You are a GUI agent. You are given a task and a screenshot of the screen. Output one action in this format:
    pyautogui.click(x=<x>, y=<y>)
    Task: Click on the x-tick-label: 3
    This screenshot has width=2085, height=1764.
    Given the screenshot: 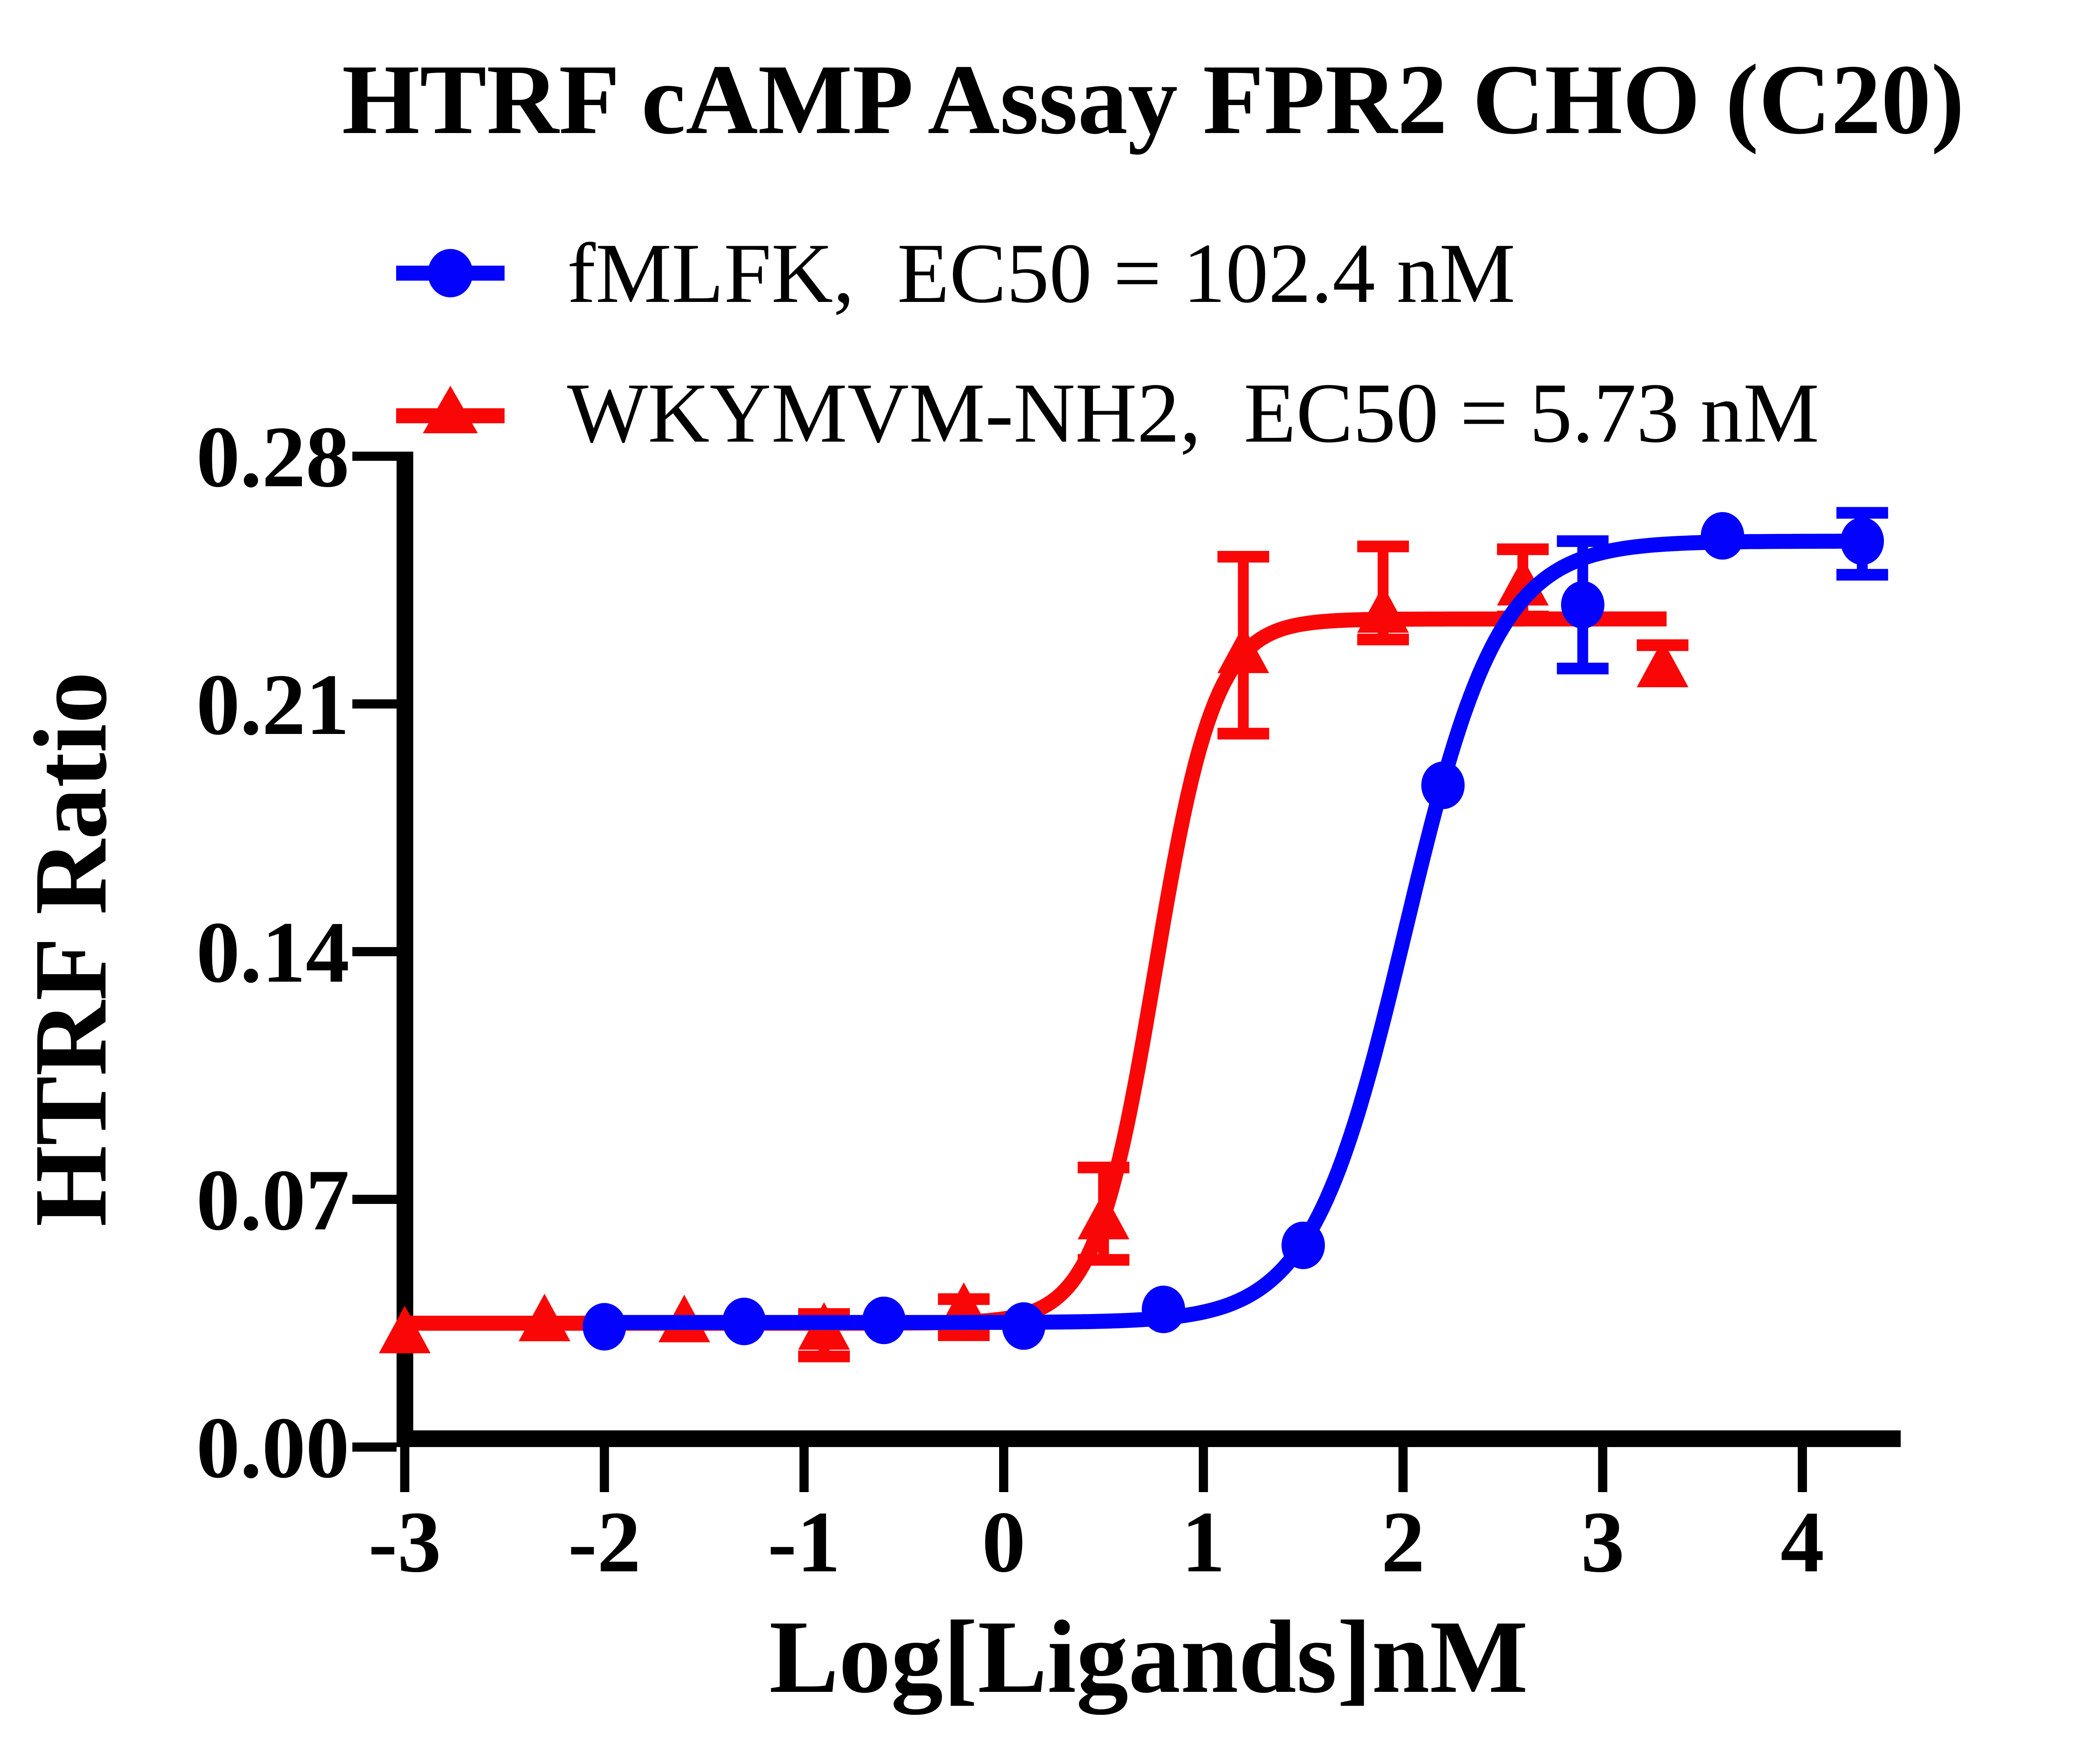 What is the action you would take?
    pyautogui.click(x=1603, y=1542)
    